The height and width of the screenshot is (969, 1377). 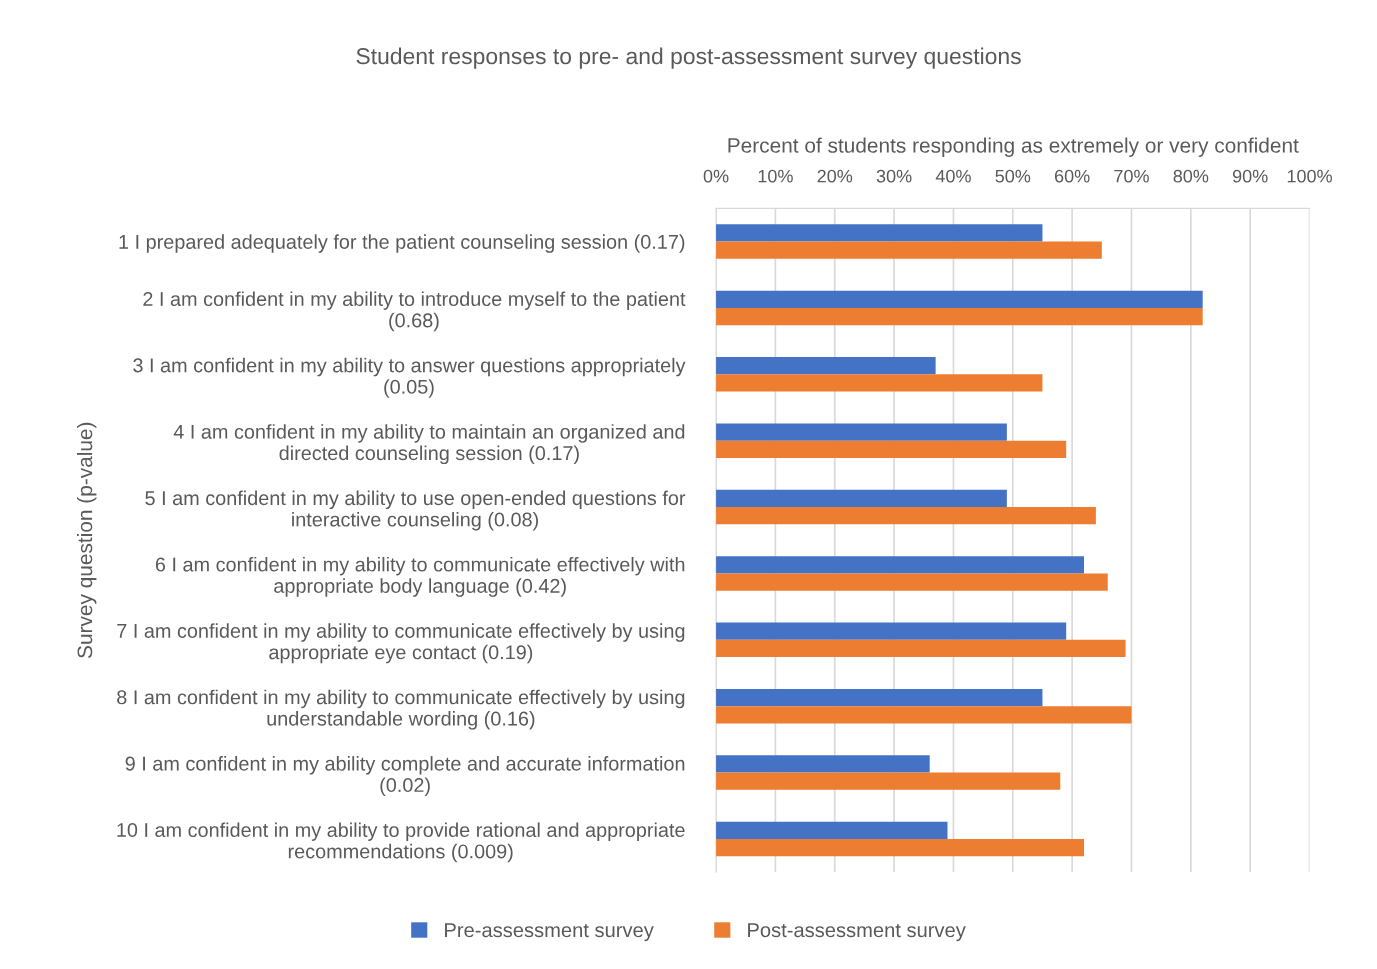 What do you see at coordinates (414, 311) in the screenshot?
I see `y-tick-label: 2 I am confident in my ability to introduce myself to the patient (0.68)` at bounding box center [414, 311].